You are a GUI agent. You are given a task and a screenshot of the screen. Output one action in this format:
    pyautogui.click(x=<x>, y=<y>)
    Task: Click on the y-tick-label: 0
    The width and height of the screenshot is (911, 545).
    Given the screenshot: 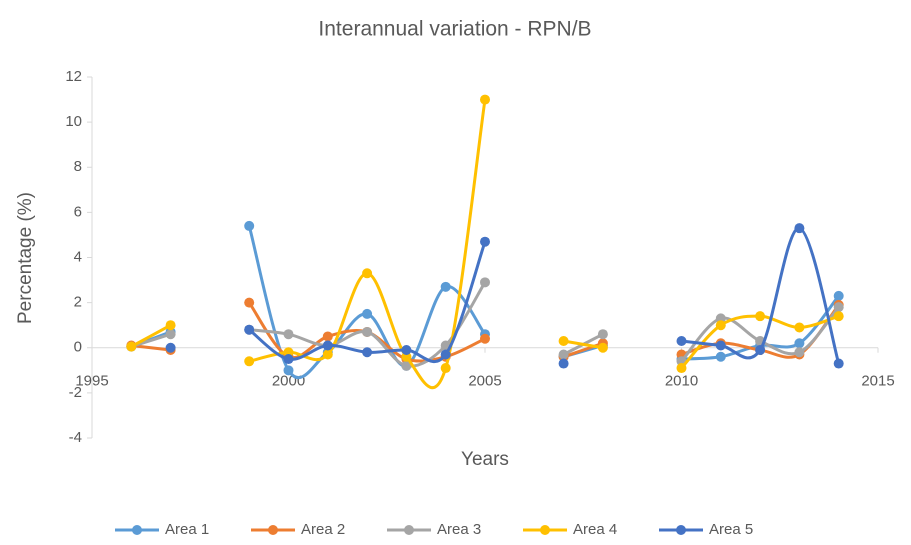 What is the action you would take?
    pyautogui.click(x=78, y=347)
    